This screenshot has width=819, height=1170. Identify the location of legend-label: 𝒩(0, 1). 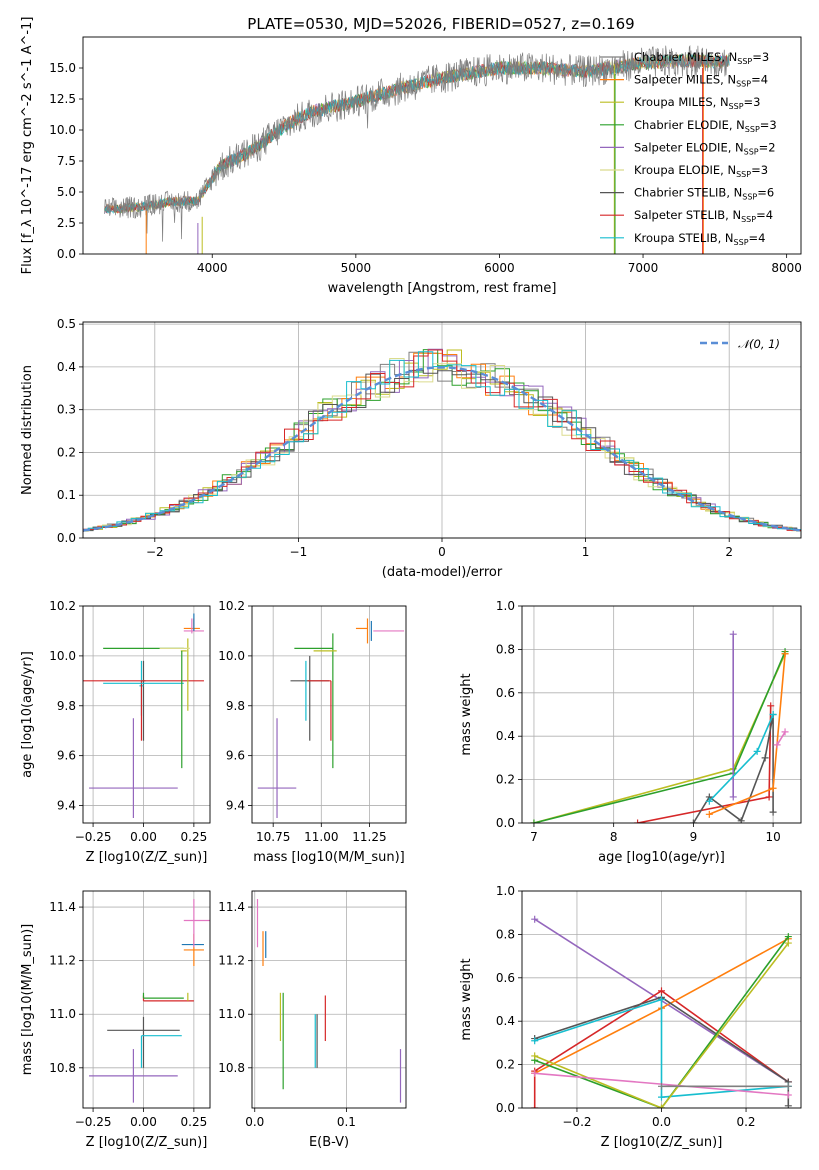
(759, 344).